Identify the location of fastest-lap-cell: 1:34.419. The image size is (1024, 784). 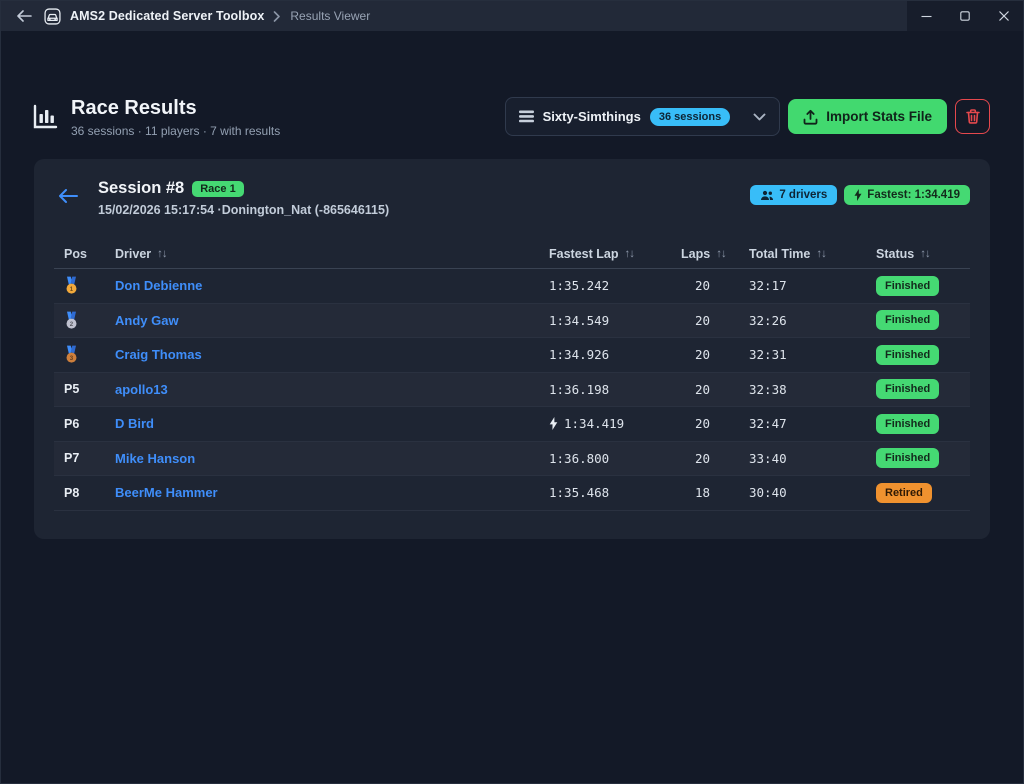
(615, 423).